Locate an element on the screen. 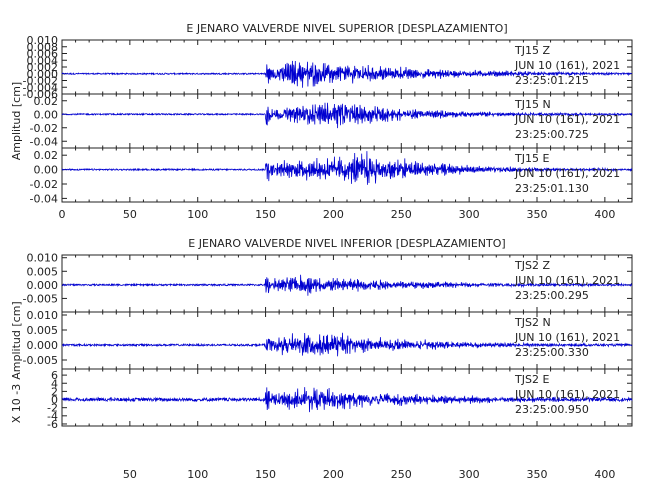 This screenshot has height=500, width=650. seismic-trace-tj15-n is located at coordinates (347, 115).